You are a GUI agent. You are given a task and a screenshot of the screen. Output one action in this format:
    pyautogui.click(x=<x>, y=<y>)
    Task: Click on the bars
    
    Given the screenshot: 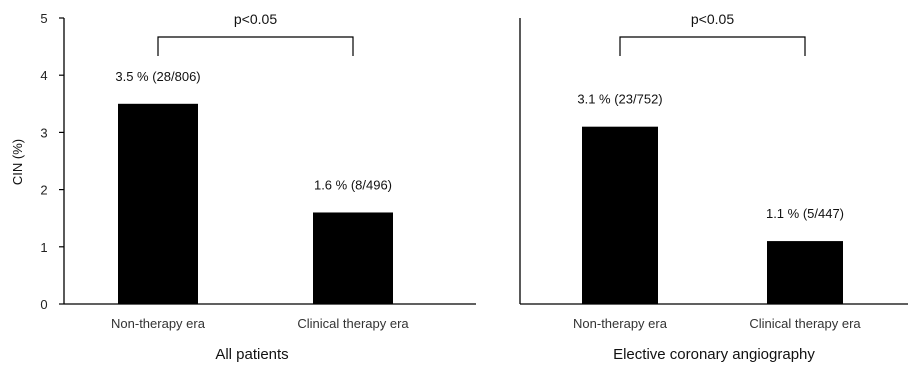 What is the action you would take?
    pyautogui.click(x=712, y=215)
    